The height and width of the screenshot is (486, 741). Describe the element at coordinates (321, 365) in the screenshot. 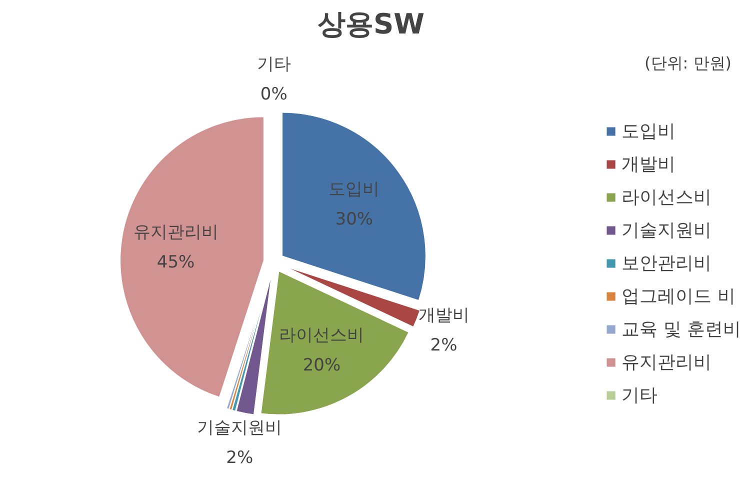

I see `data-label: 20%` at that location.